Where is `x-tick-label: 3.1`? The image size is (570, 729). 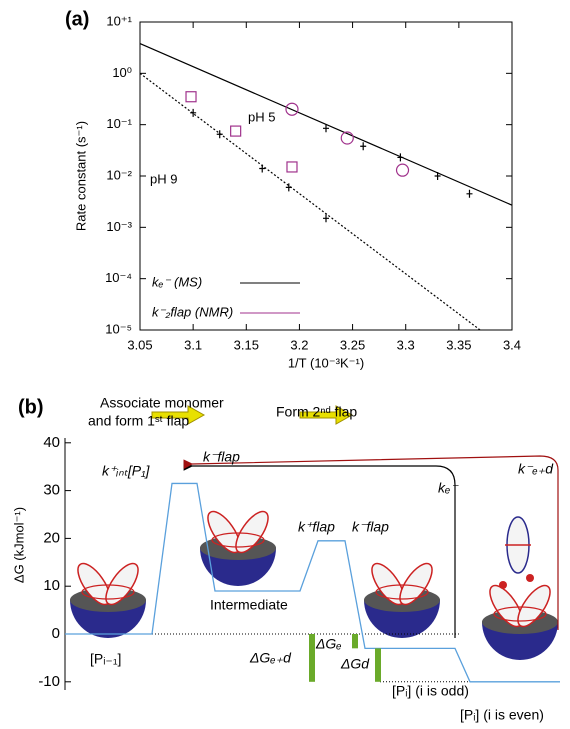 x-tick-label: 3.1 is located at coordinates (193, 344).